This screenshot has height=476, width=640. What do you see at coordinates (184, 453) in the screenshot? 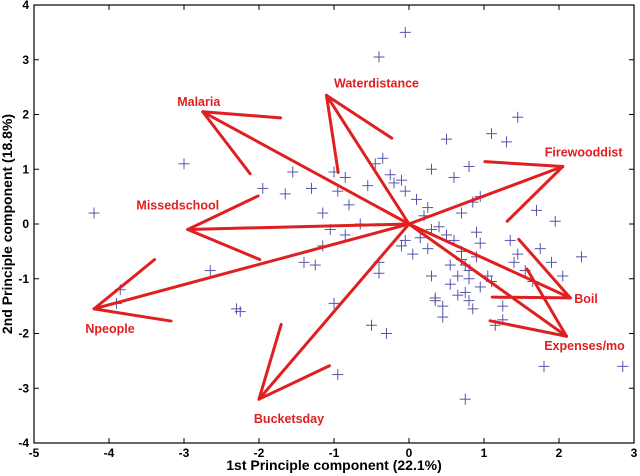
I see `x-tick-label: -3` at bounding box center [184, 453].